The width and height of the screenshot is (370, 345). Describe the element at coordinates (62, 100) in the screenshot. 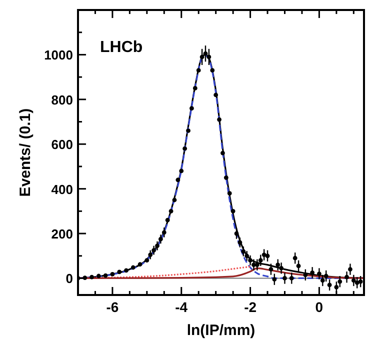

I see `y-tick-label: 800` at that location.